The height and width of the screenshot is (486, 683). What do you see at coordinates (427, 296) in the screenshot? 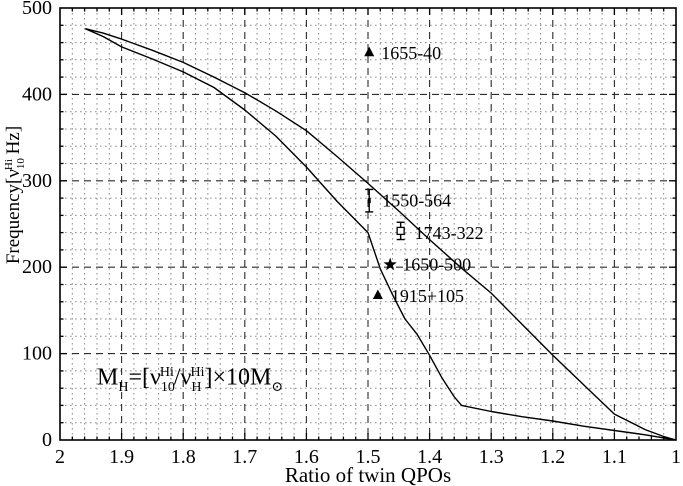
I see `label-1915+105: 1915+105` at bounding box center [427, 296].